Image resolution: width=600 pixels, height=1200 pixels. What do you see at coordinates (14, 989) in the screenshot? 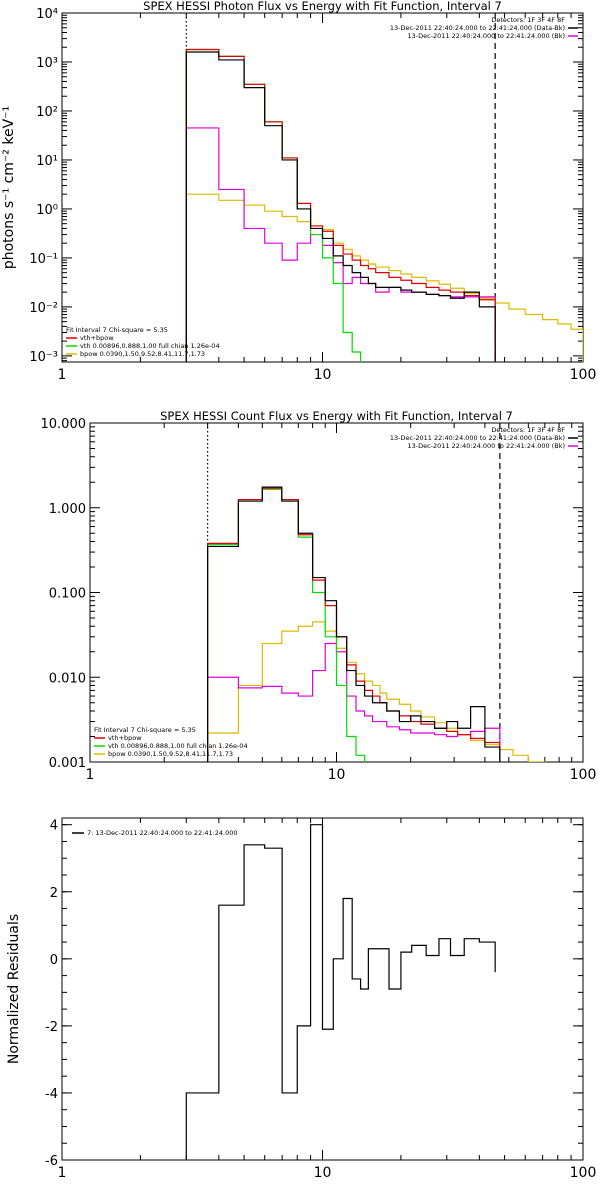
I see `y-axis-label: Normalized Residuals` at bounding box center [14, 989].